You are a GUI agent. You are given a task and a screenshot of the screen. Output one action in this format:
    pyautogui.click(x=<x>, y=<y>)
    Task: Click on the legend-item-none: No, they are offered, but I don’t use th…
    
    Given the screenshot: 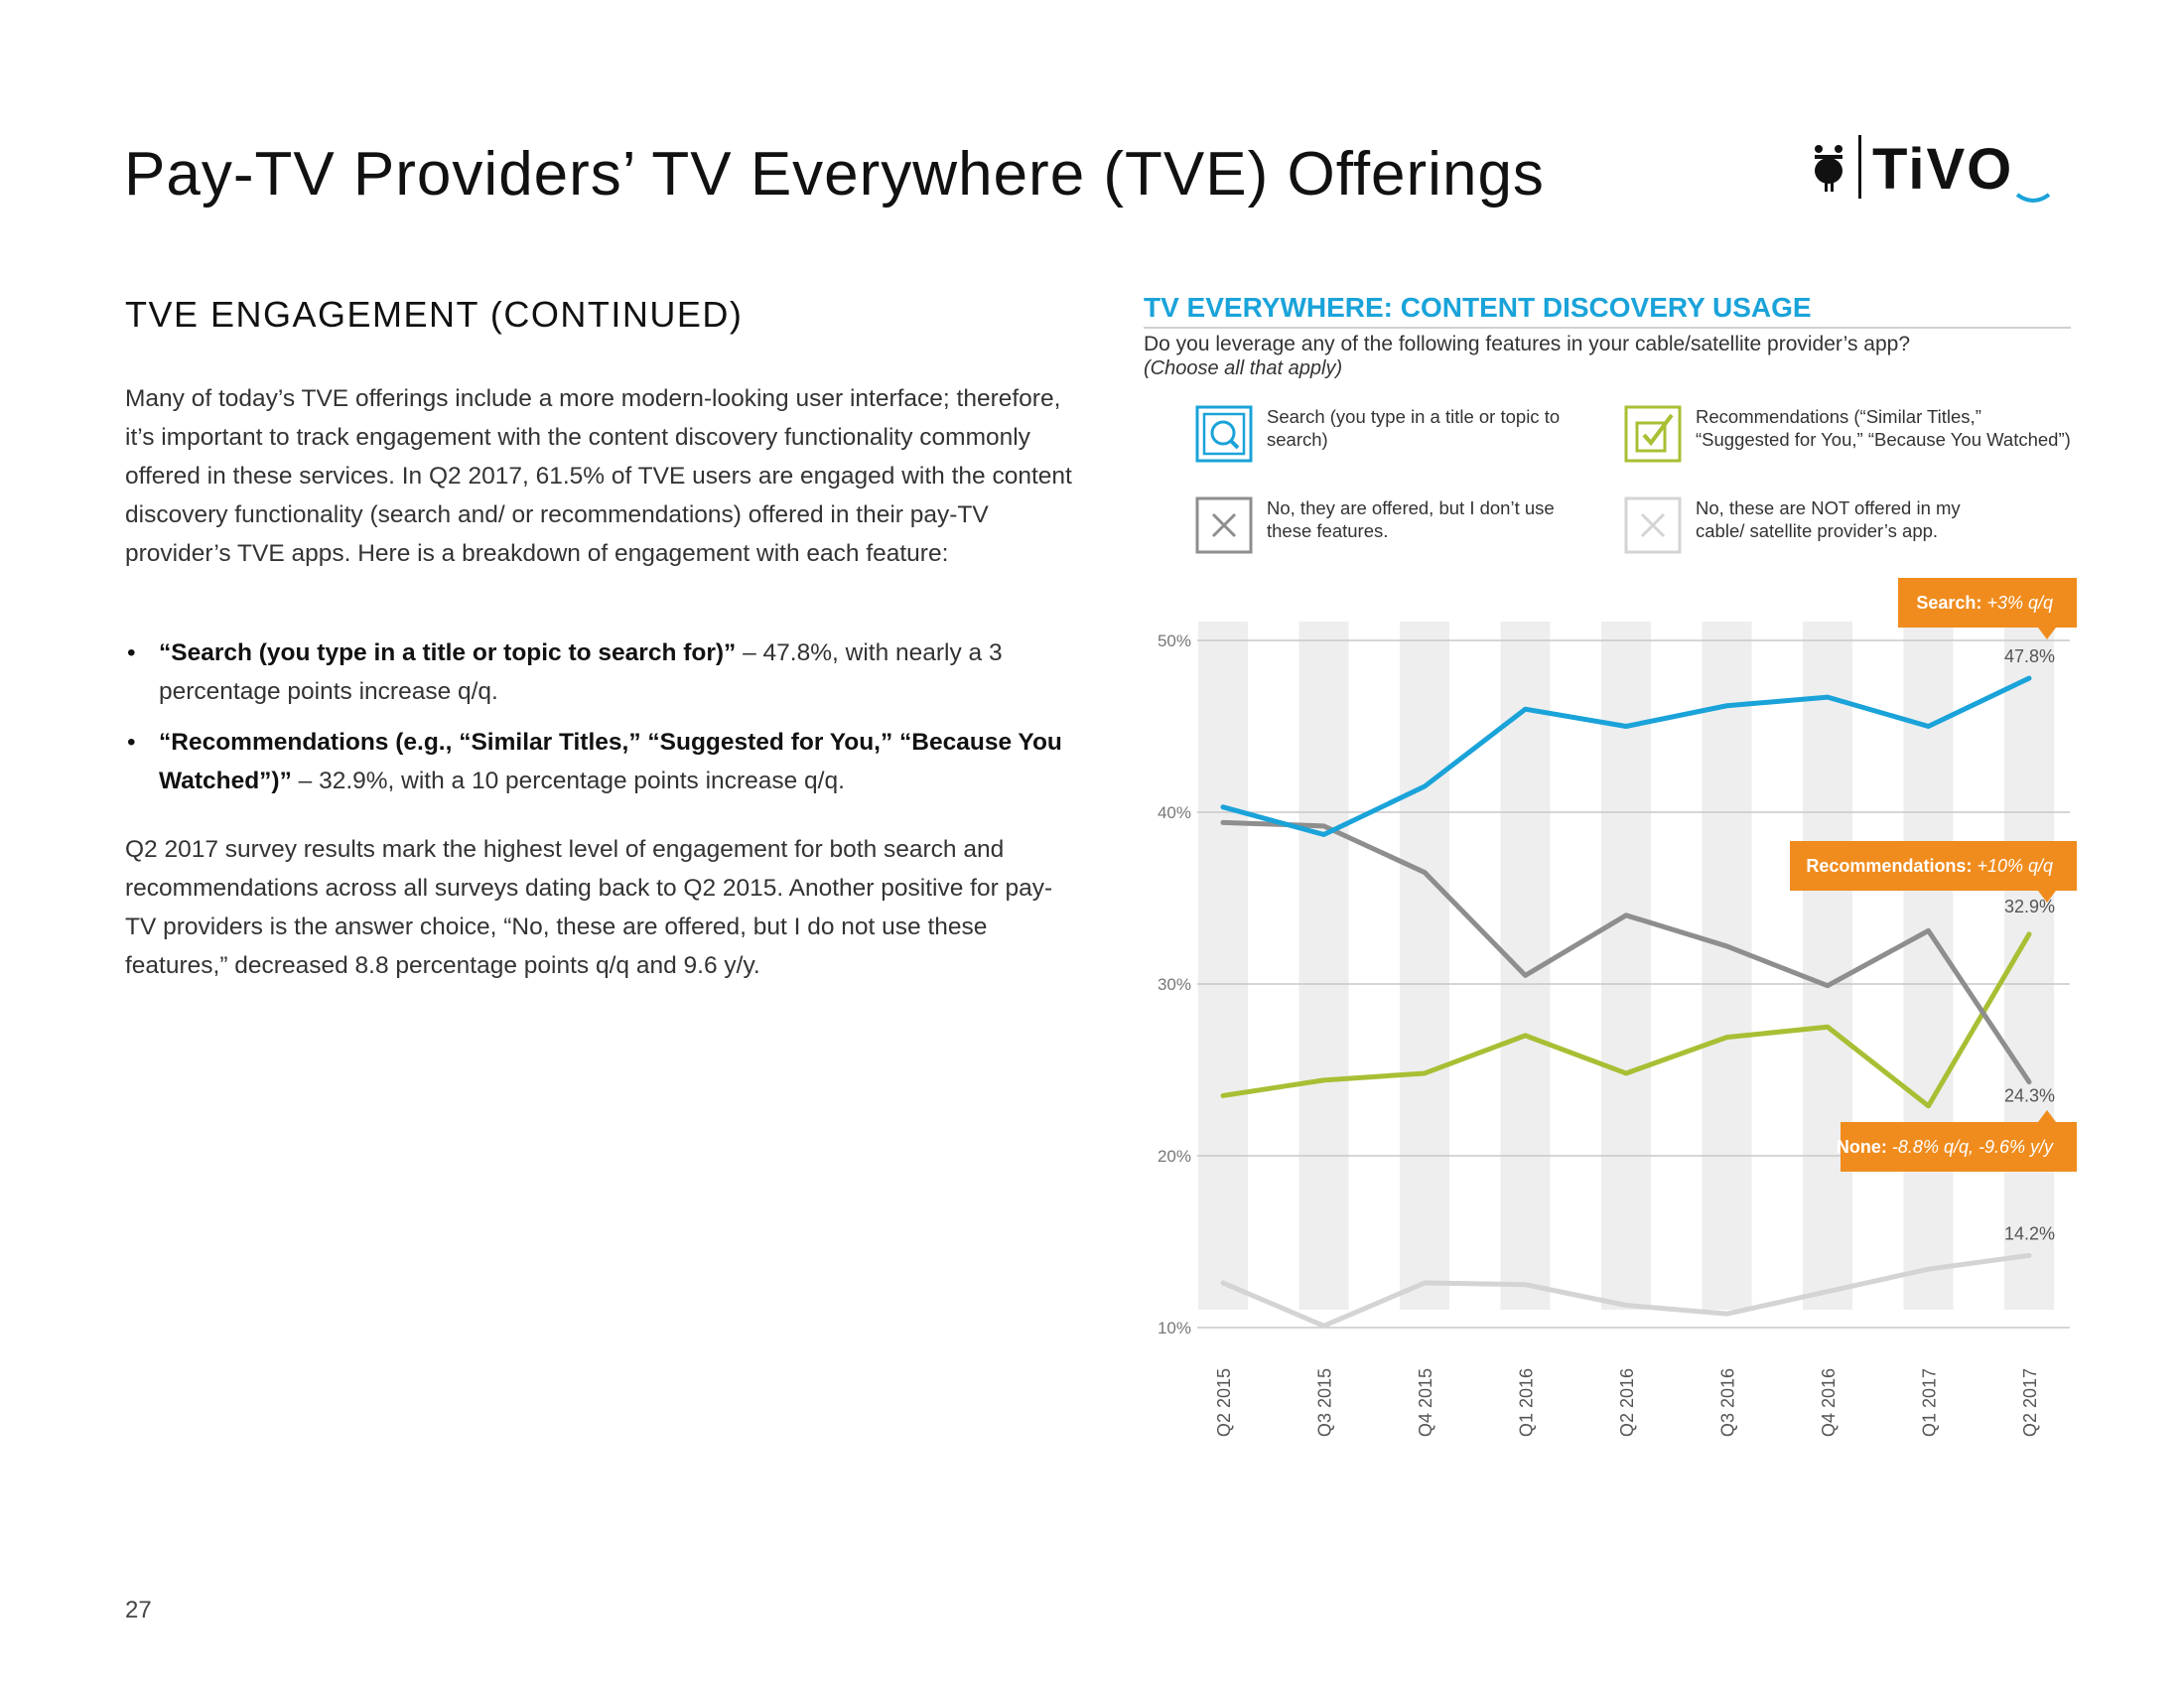 What is the action you would take?
    pyautogui.click(x=1380, y=525)
    